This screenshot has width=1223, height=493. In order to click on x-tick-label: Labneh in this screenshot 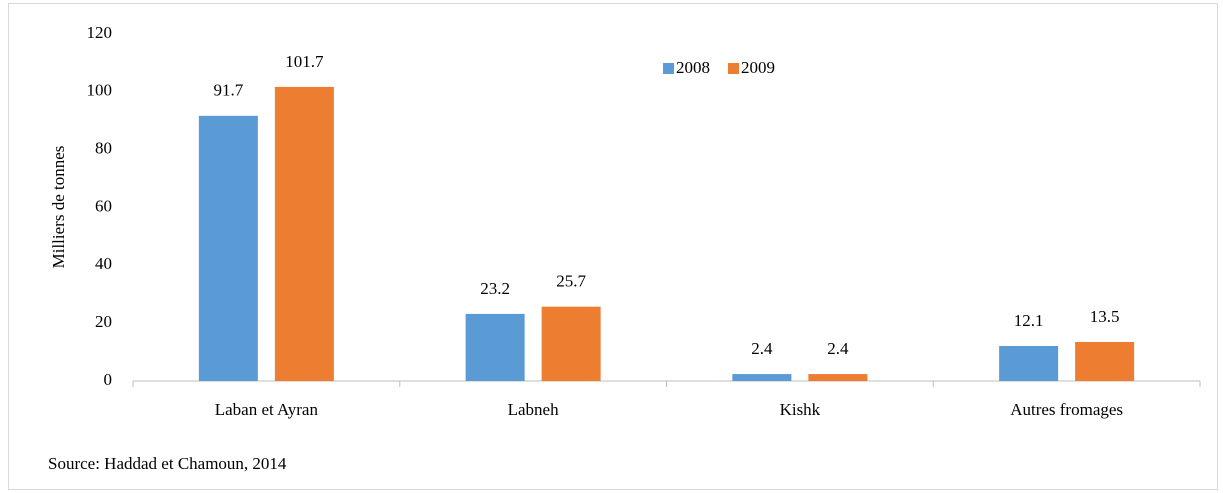, I will do `click(533, 409)`.